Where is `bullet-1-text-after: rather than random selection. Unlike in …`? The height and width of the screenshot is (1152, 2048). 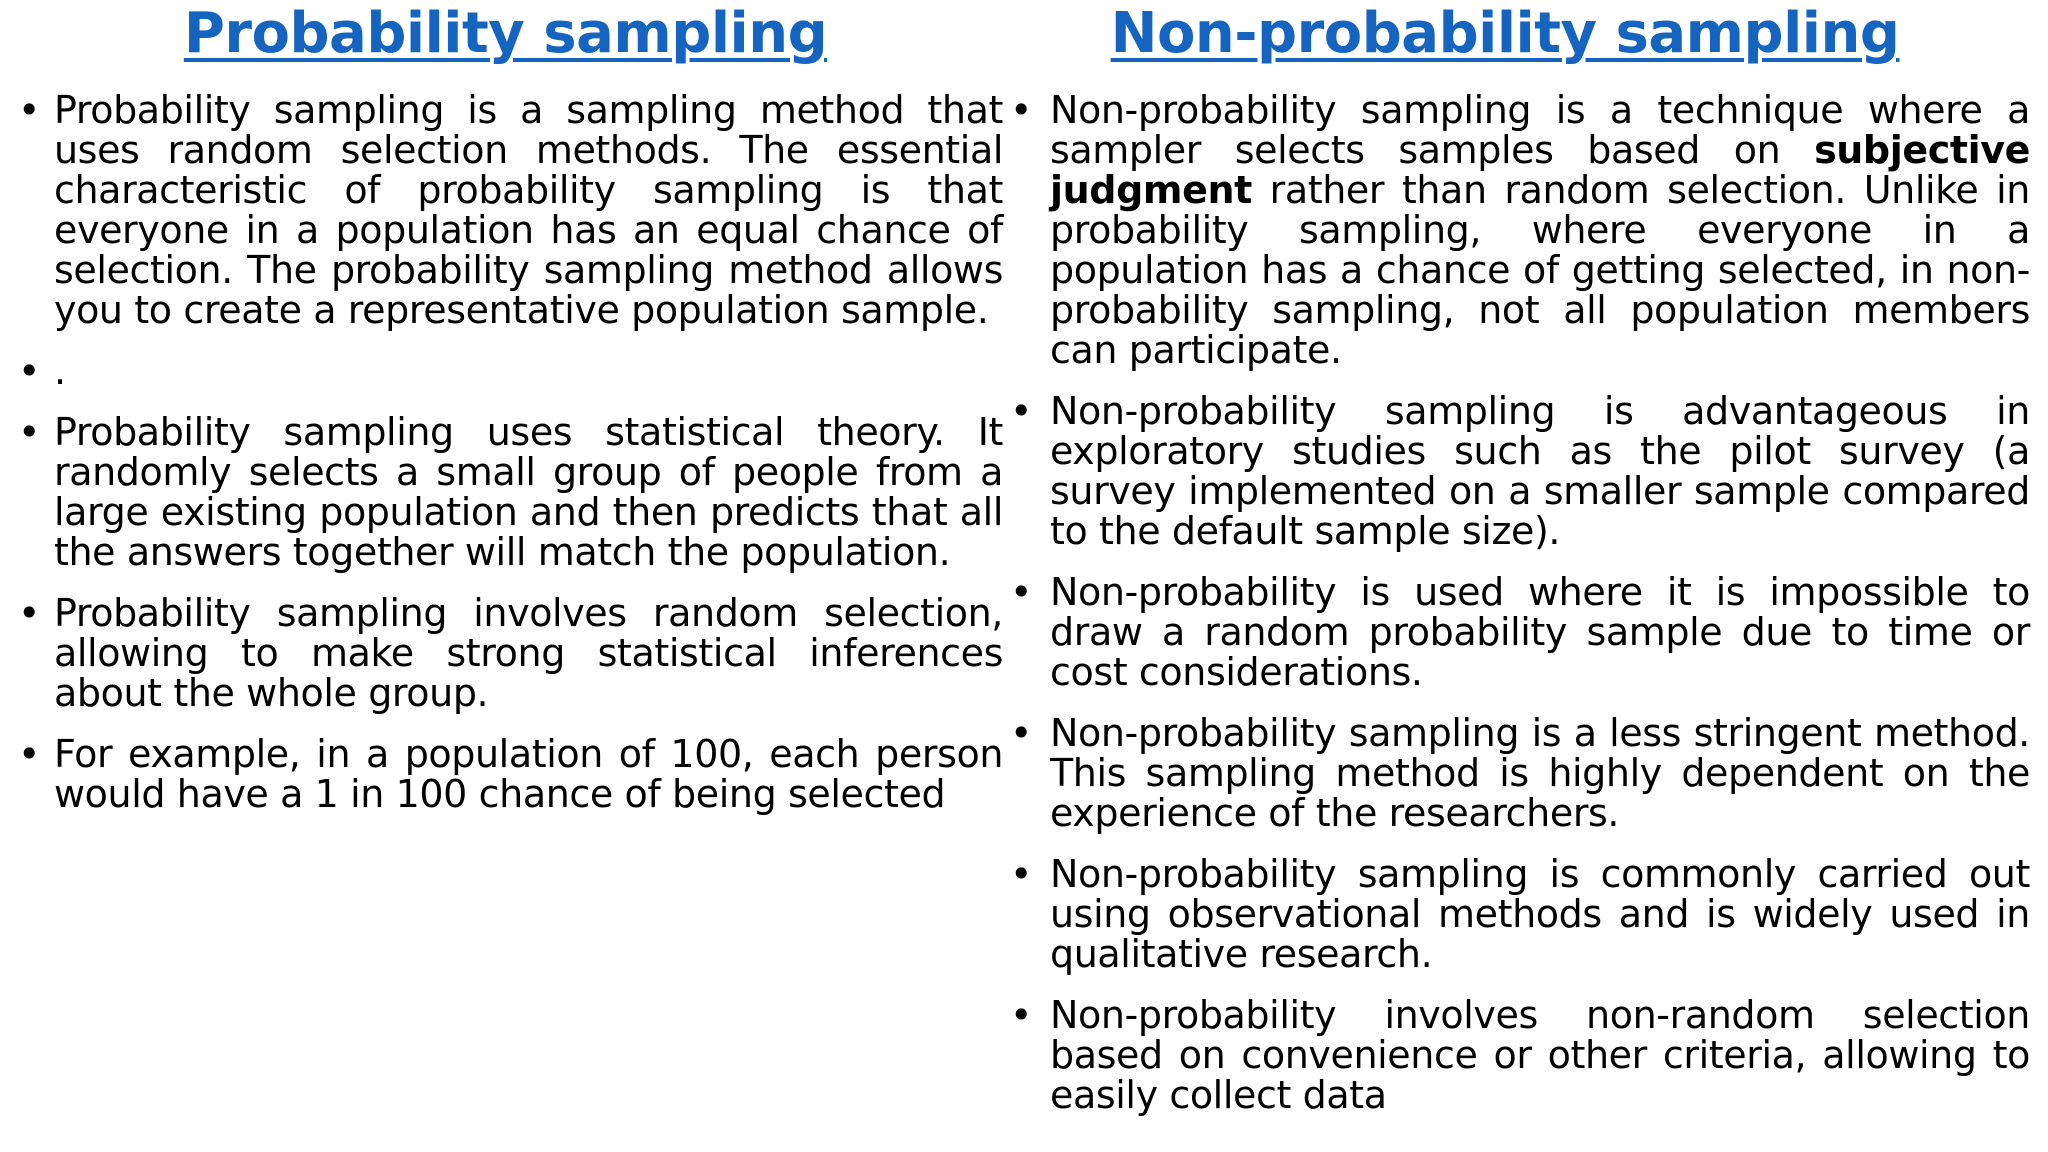 bullet-1-text-after: rather than random selection. Unlike in … is located at coordinates (1540, 270).